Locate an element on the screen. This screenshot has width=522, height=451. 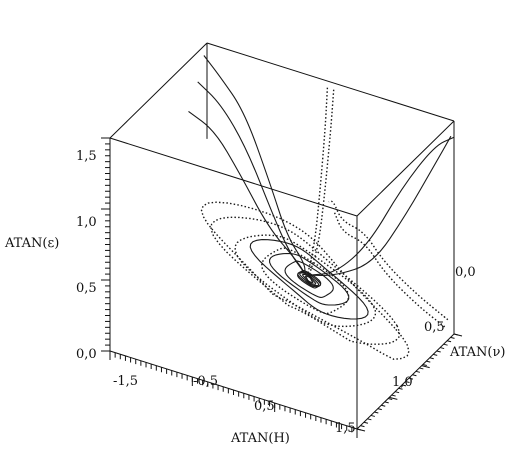
x-axis-tick-labels: -1,5 -0,5 0,5 1,5 is located at coordinates (234, 405).